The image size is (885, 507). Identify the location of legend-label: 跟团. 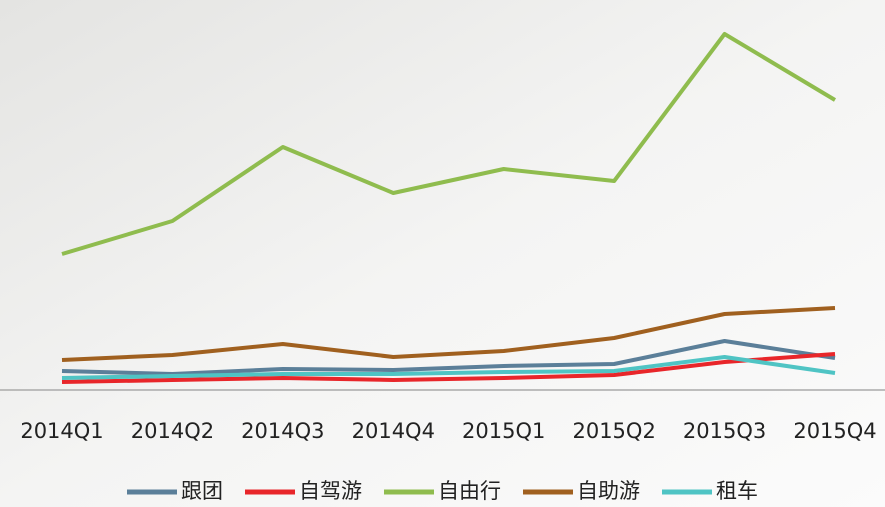
(202, 491).